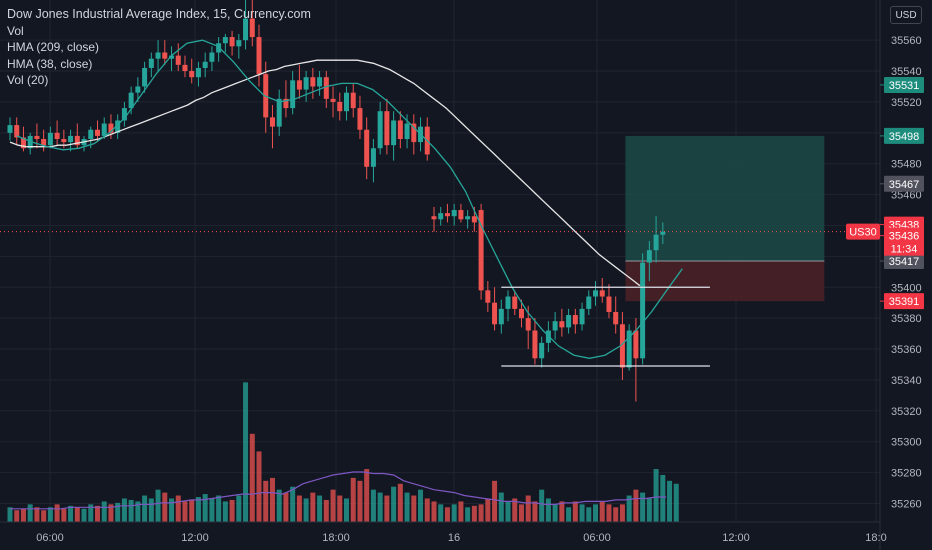 The height and width of the screenshot is (550, 932). What do you see at coordinates (338, 490) in the screenshot?
I see `vol-ma-polyline` at bounding box center [338, 490].